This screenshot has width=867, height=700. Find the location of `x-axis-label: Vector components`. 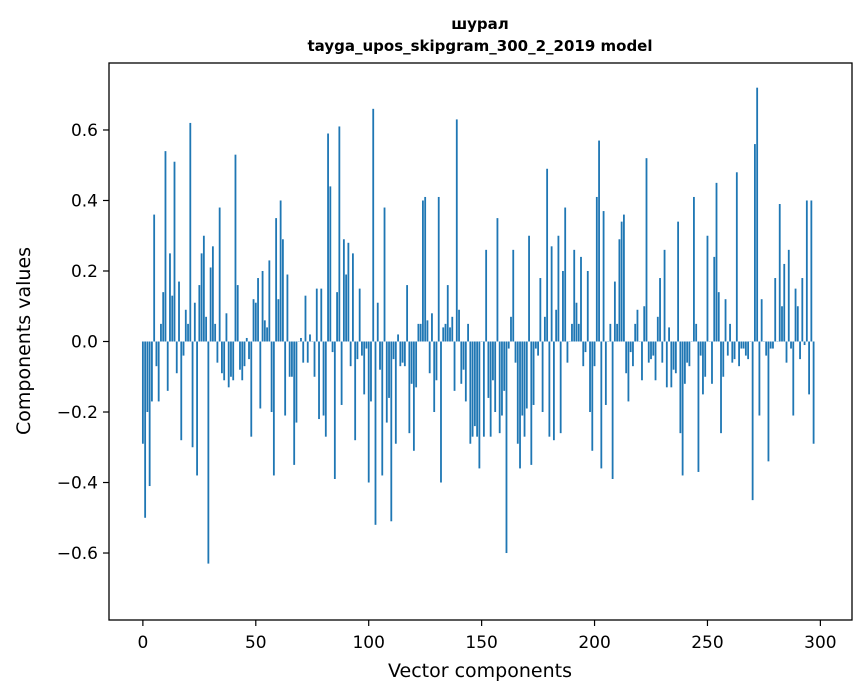

x-axis-label: Vector components is located at coordinates (480, 671).